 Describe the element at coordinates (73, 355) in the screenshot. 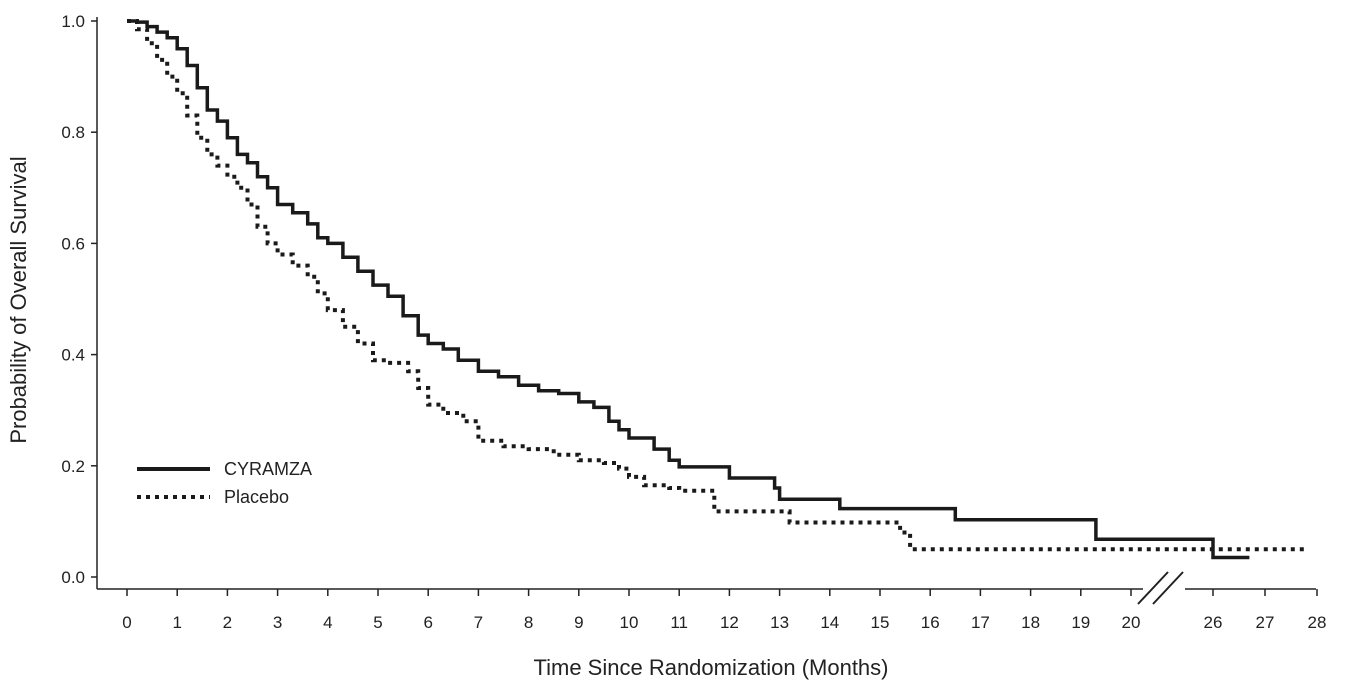

I see `y-tick-label: 0.4` at that location.